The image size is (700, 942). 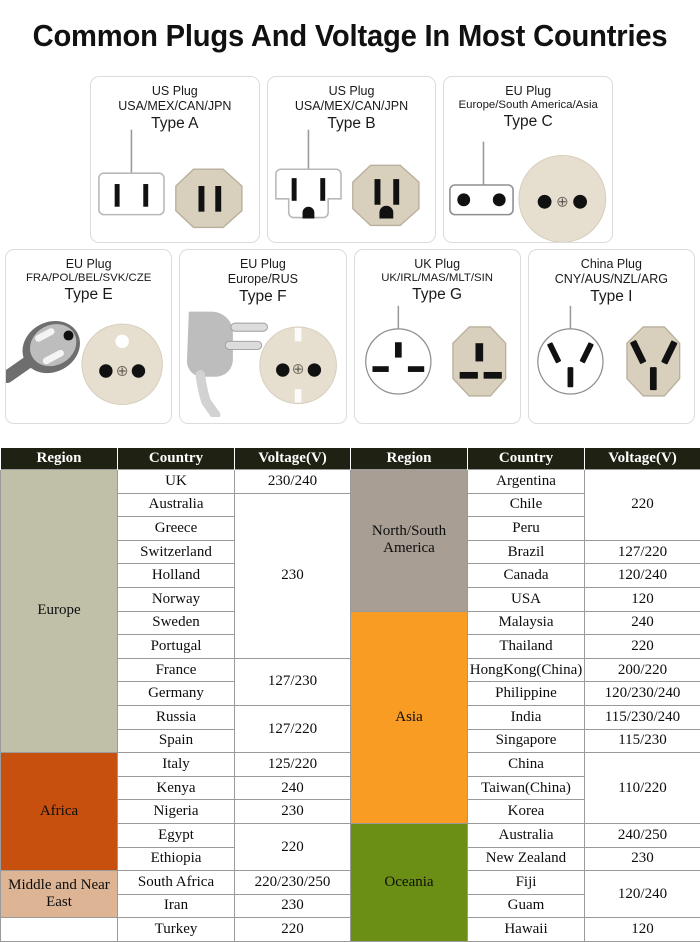 What do you see at coordinates (262, 359) in the screenshot?
I see `plug-illustration-type-f` at bounding box center [262, 359].